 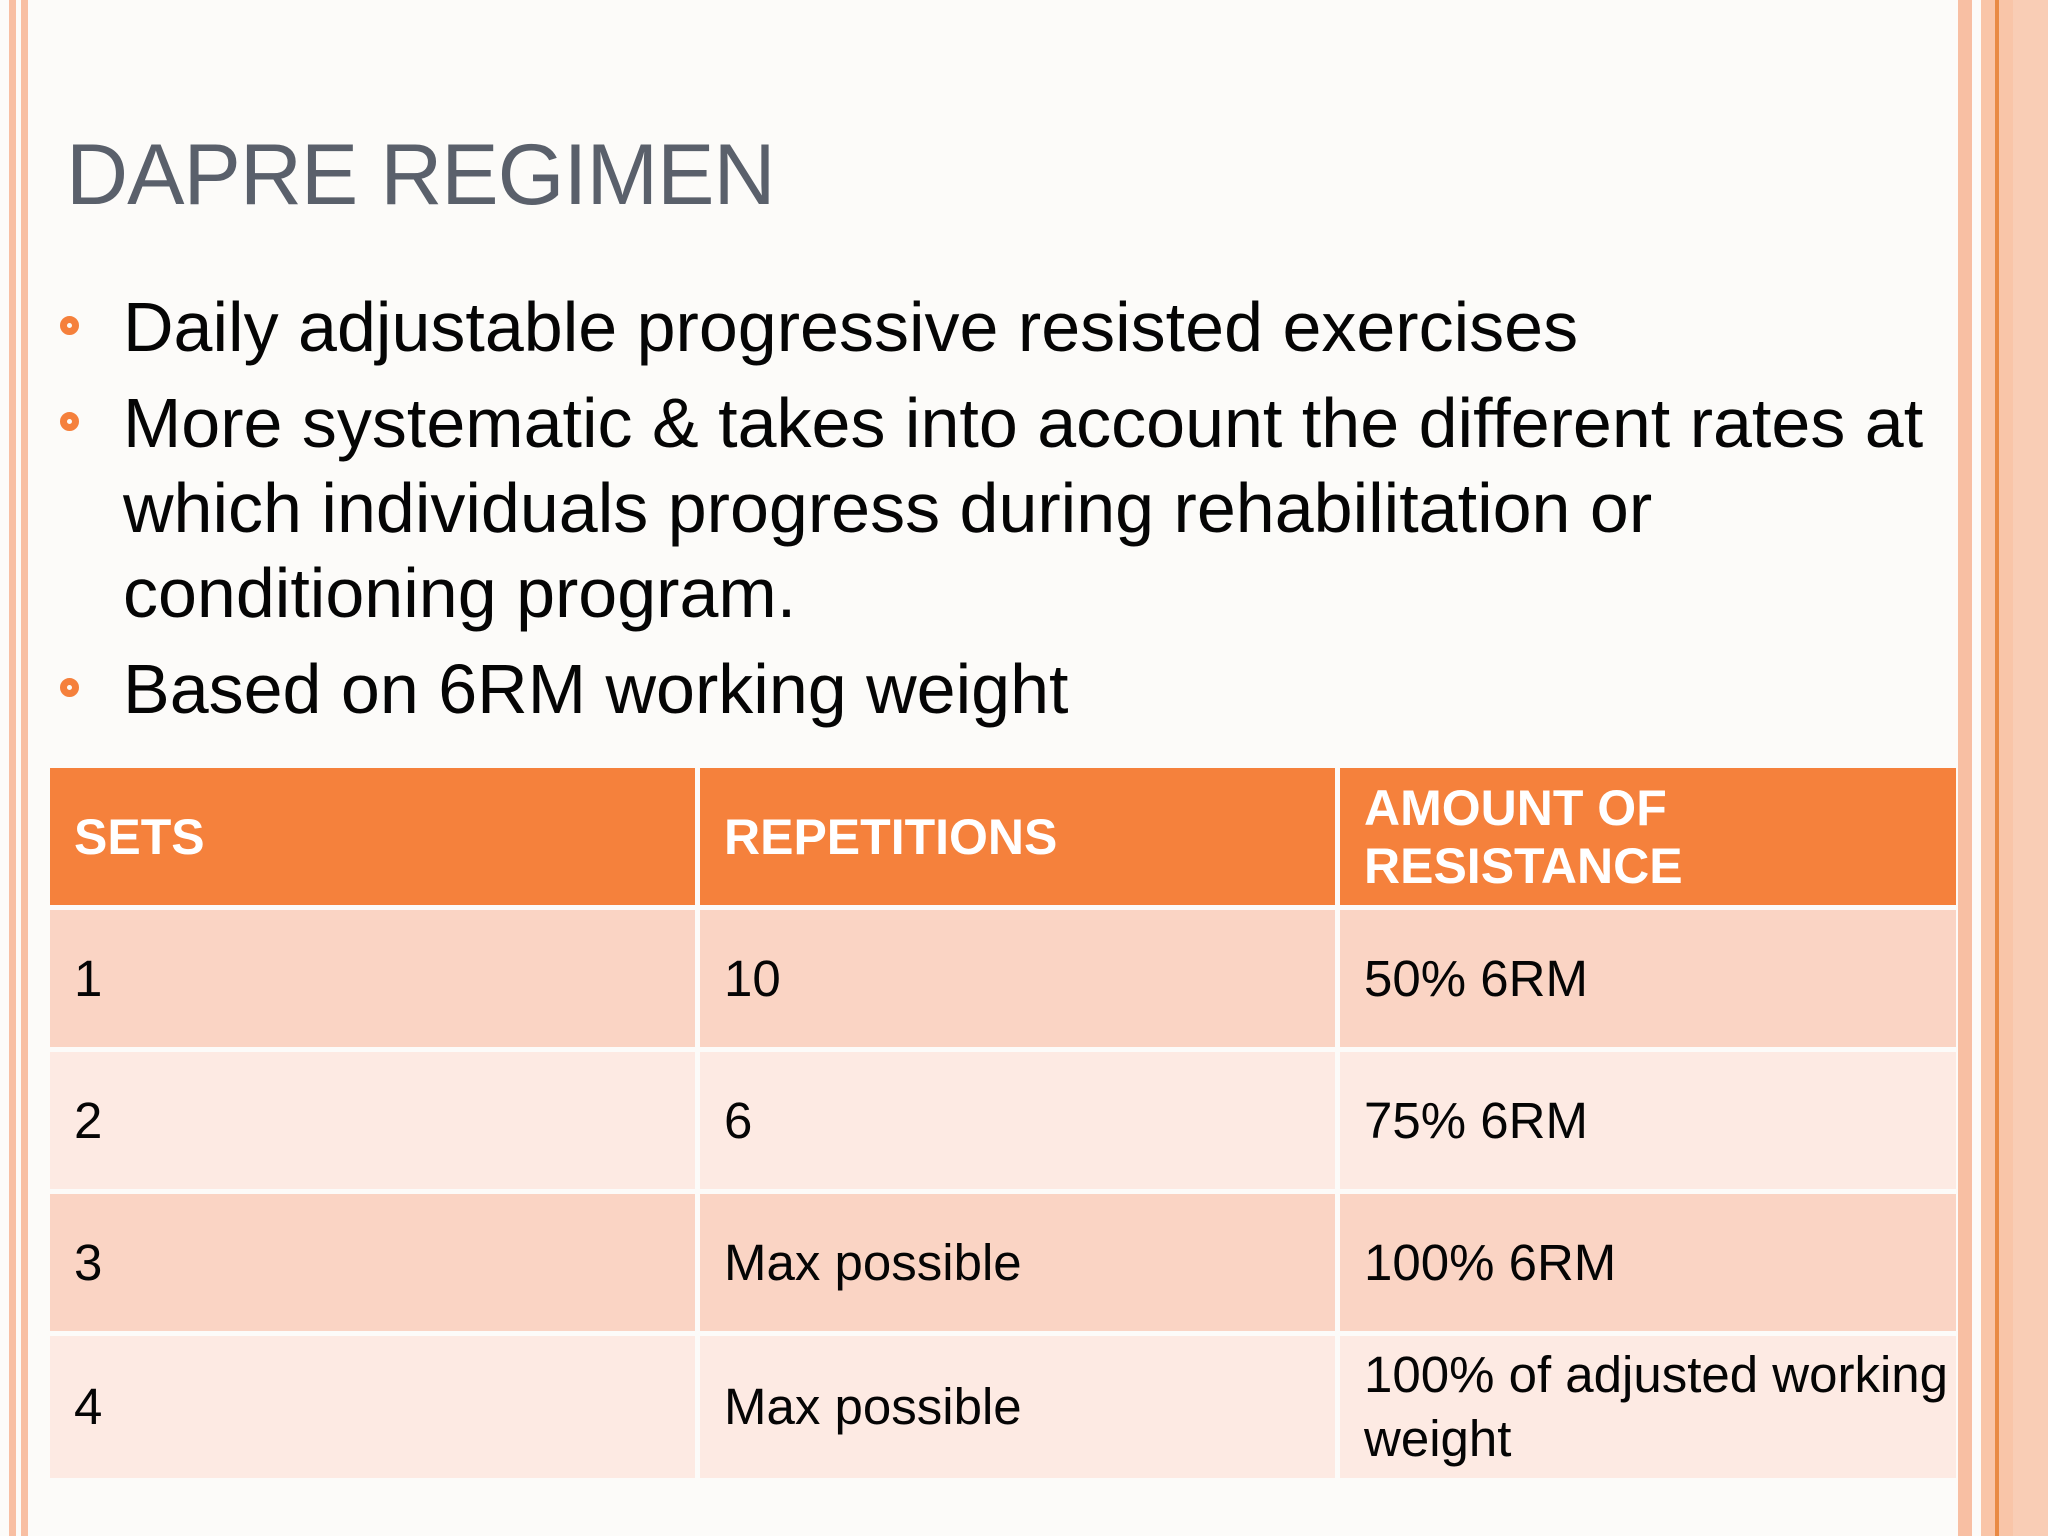 What do you see at coordinates (372, 1407) in the screenshot?
I see `table-cell-r4-sets: 4` at bounding box center [372, 1407].